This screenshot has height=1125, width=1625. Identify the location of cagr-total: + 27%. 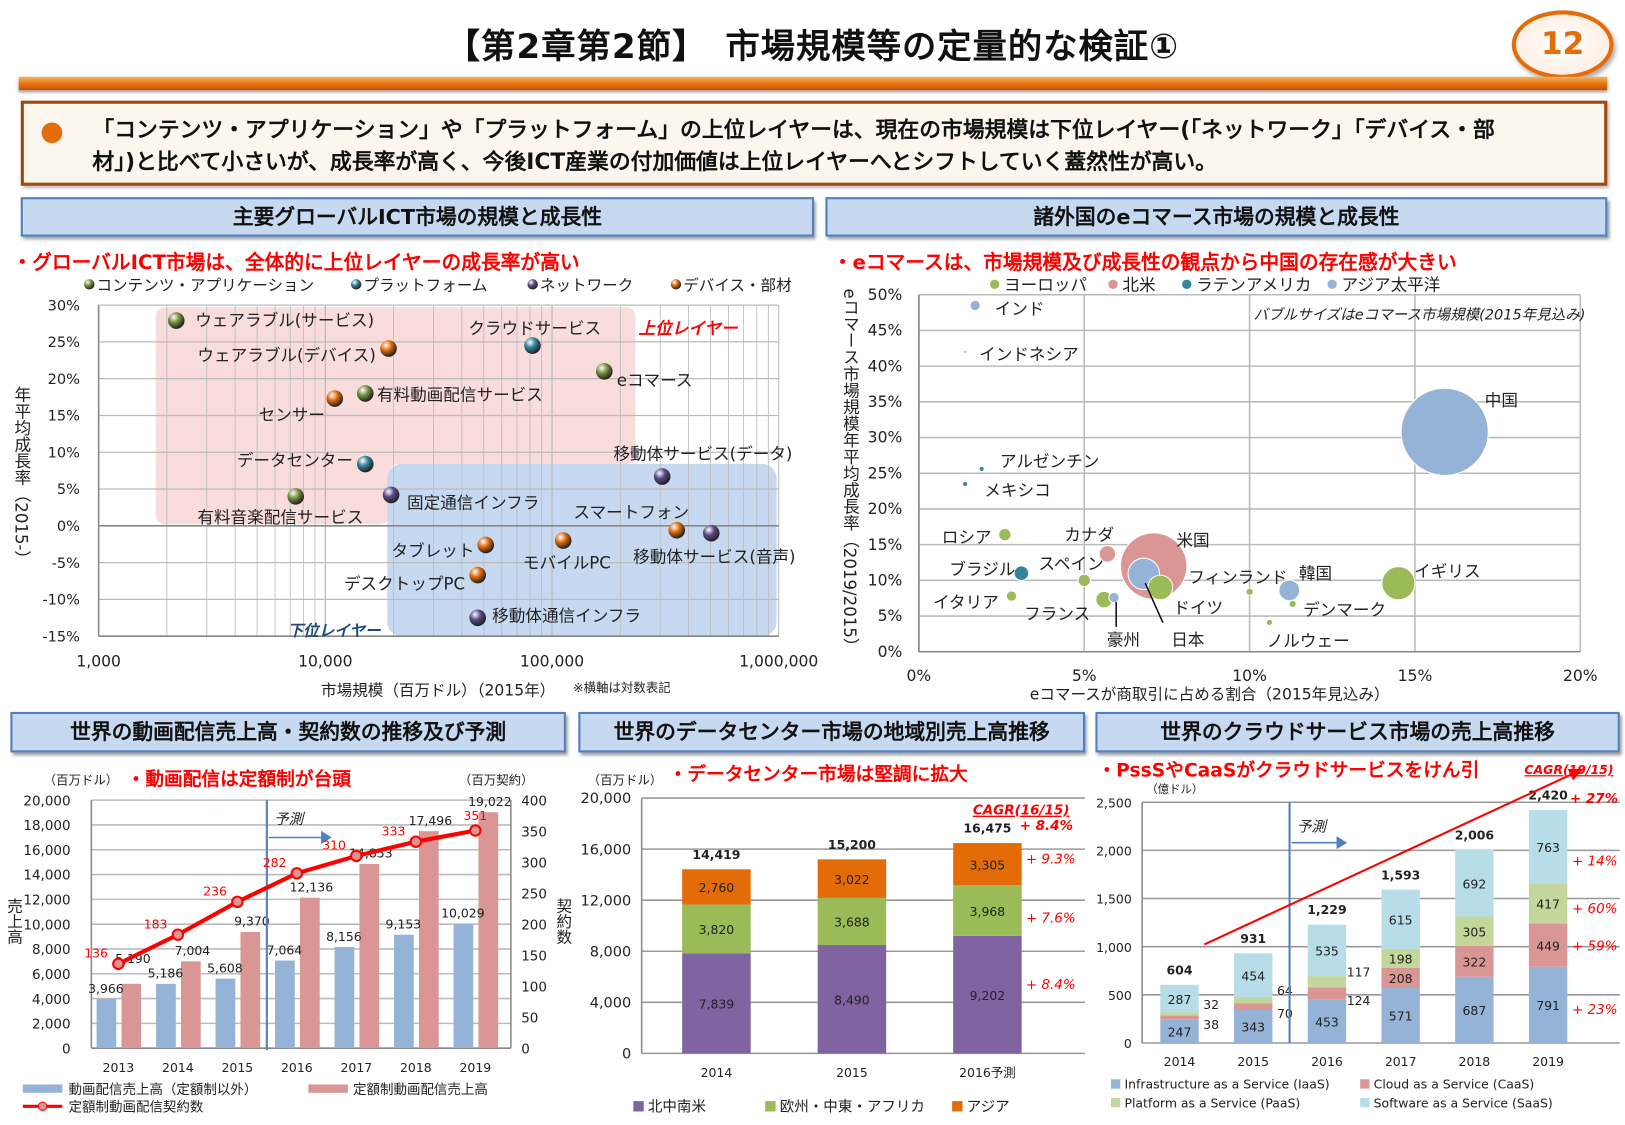
(1594, 799).